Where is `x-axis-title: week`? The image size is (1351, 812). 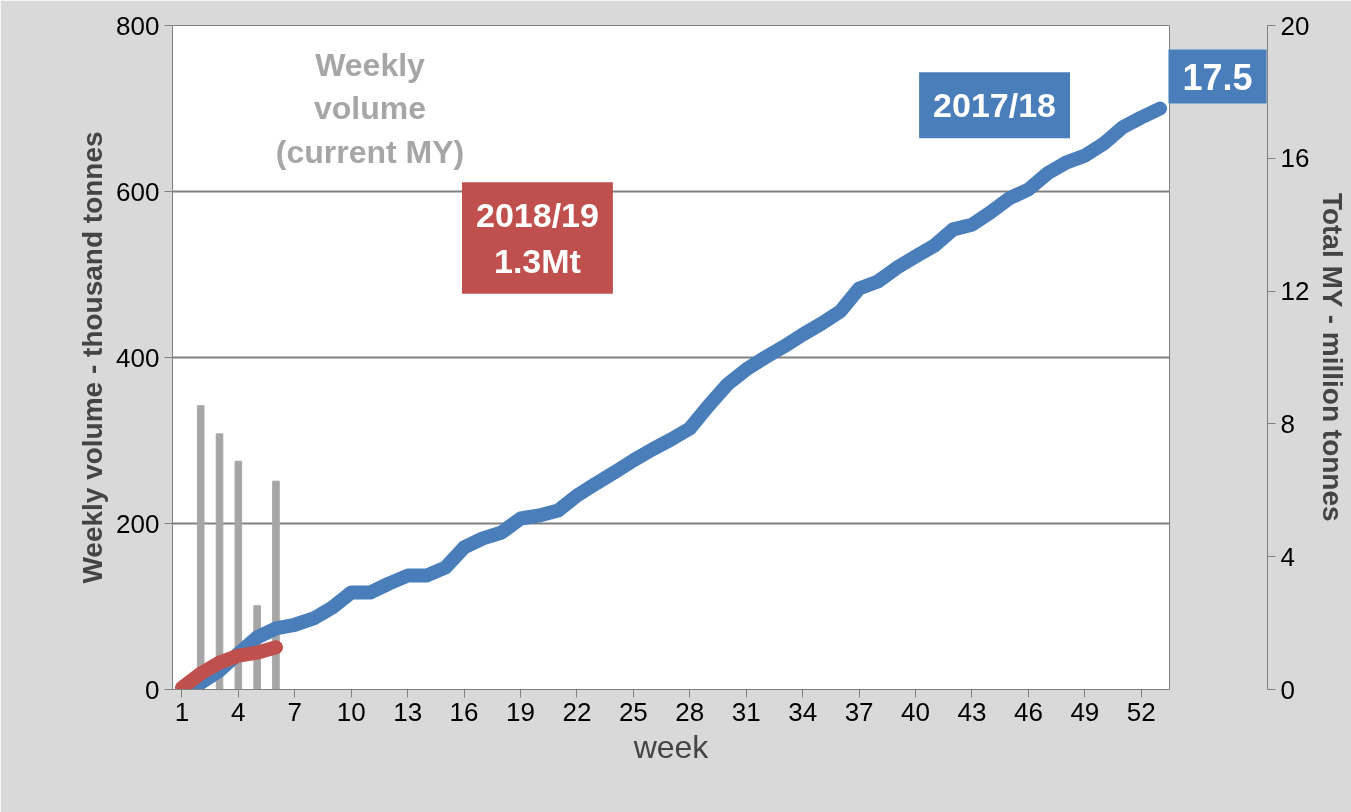 x-axis-title: week is located at coordinates (671, 746).